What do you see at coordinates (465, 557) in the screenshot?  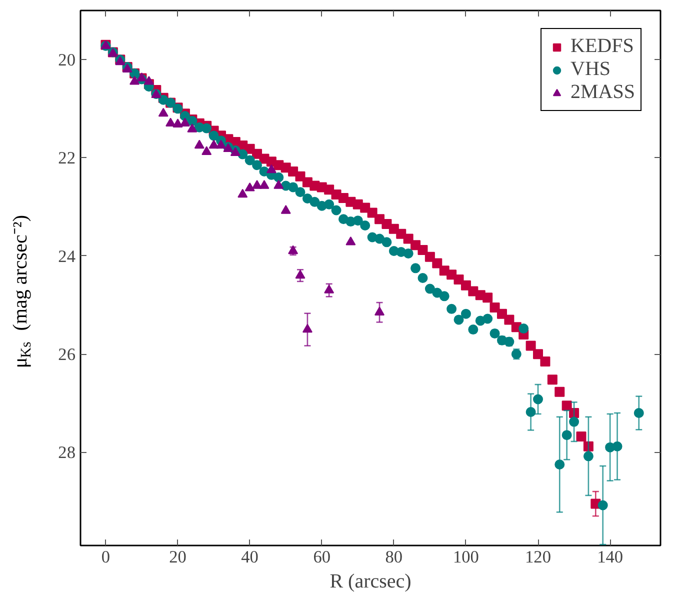 I see `x-tick-label: 100` at bounding box center [465, 557].